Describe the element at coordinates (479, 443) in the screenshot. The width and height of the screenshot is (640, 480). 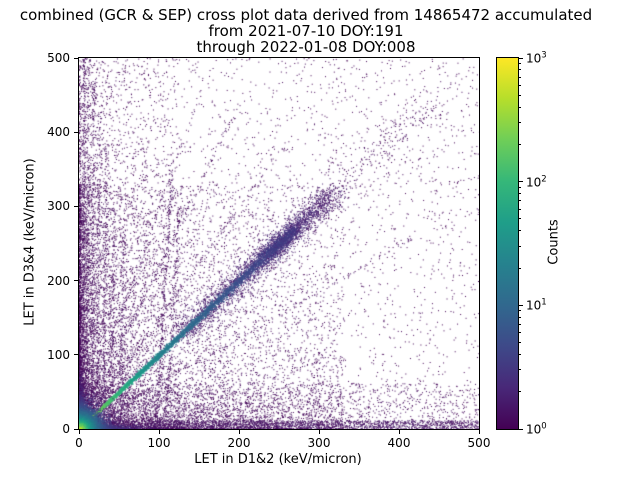
I see `x-tick-label: 500` at that location.